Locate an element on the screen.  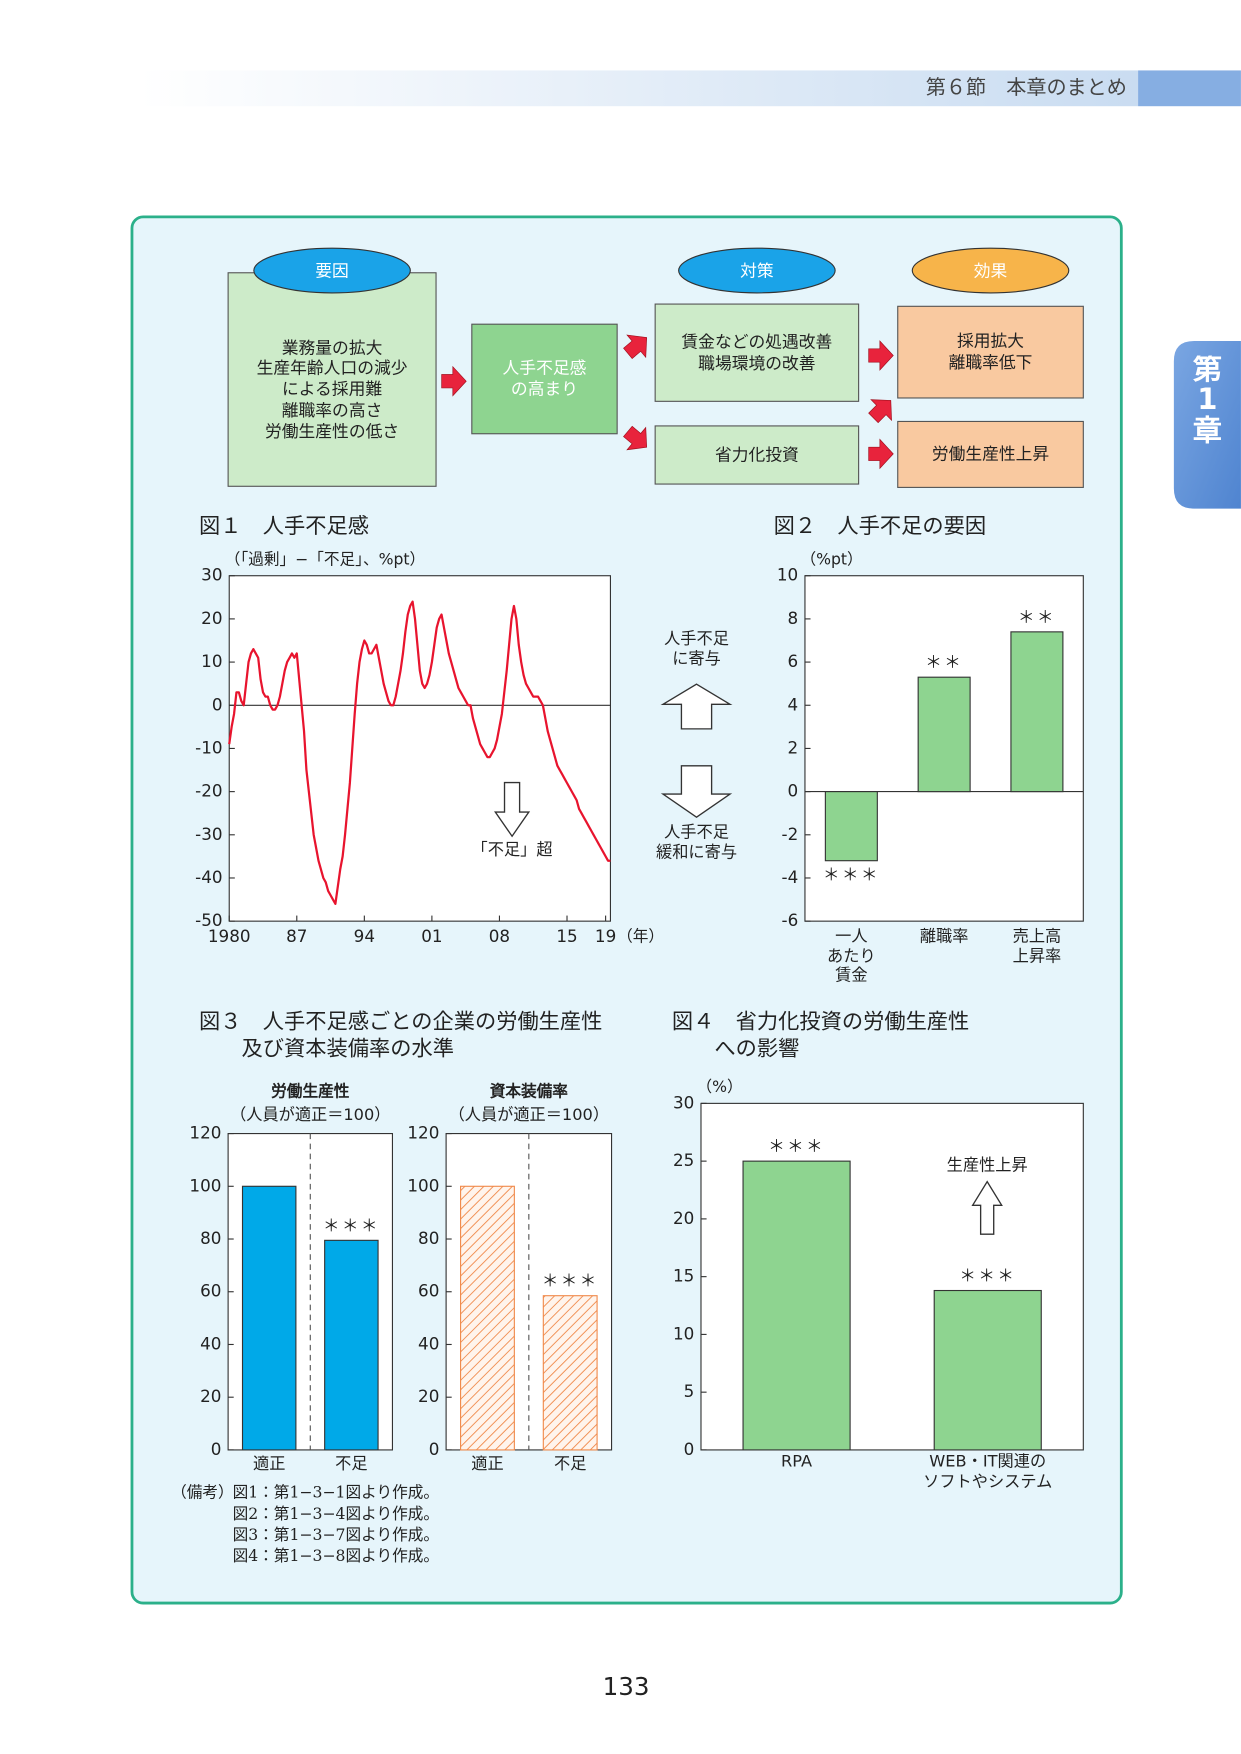
y-tick-label: 100 is located at coordinates (423, 1185).